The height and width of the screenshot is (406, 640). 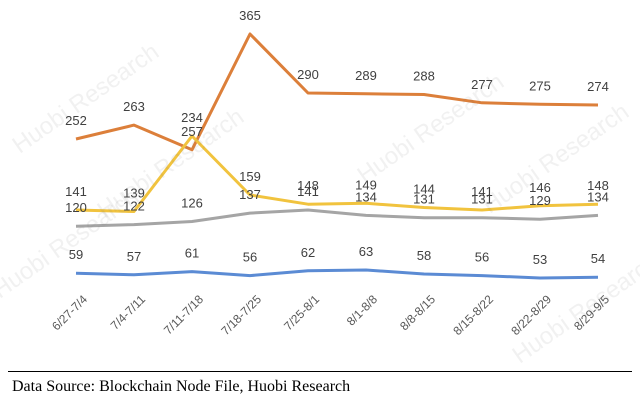 What do you see at coordinates (308, 252) in the screenshot?
I see `data-label: 62` at bounding box center [308, 252].